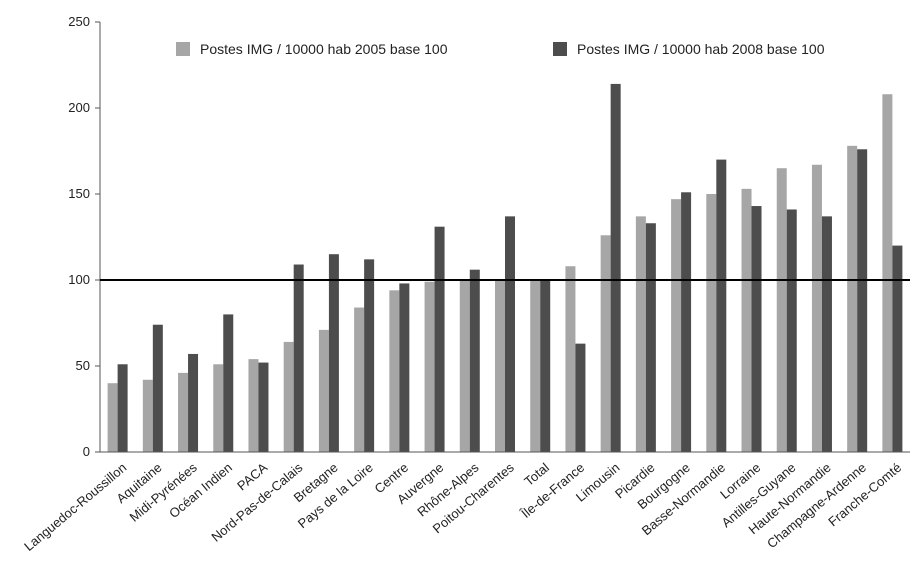 The image size is (915, 565). Describe the element at coordinates (701, 49) in the screenshot. I see `legend-label-2008: Postes IMG / 10000 hab 2008 base 100` at that location.